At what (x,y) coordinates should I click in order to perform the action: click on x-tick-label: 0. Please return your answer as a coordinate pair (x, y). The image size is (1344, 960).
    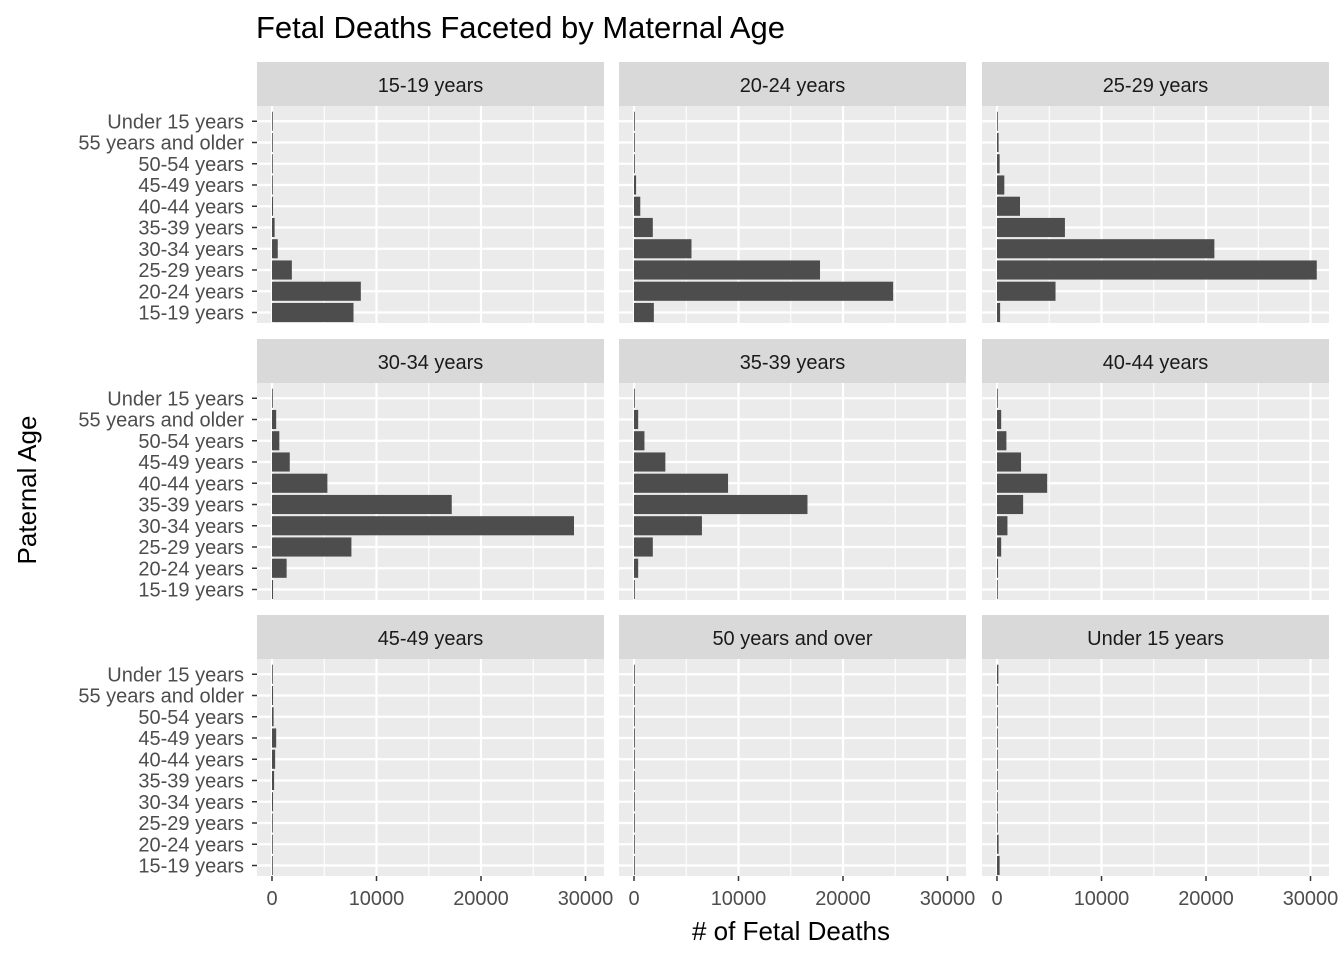
    Looking at the image, I should click on (996, 899).